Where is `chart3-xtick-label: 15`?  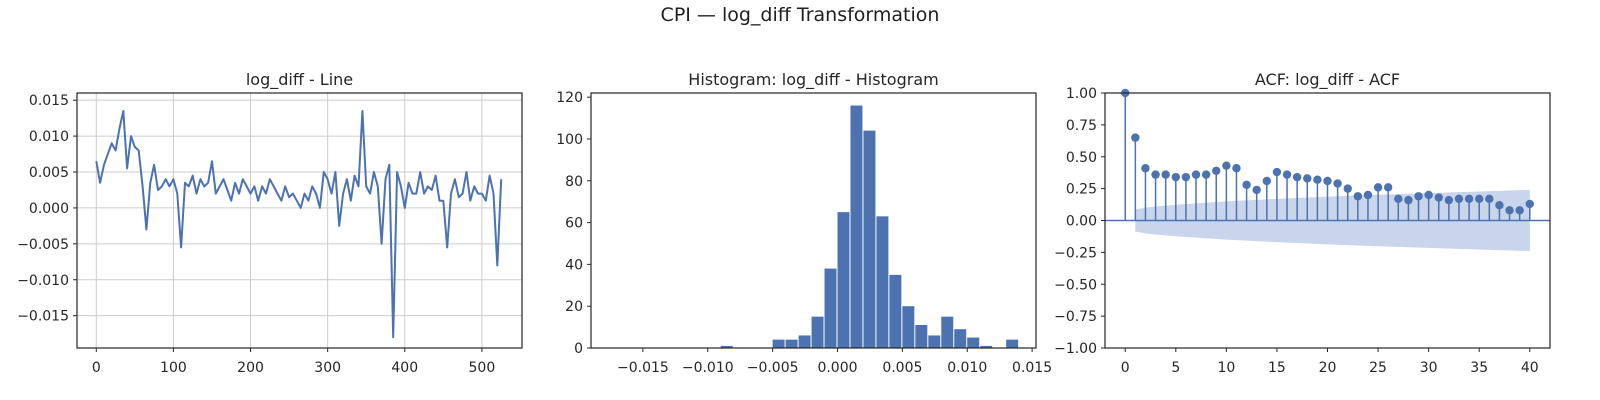 chart3-xtick-label: 15 is located at coordinates (1277, 368).